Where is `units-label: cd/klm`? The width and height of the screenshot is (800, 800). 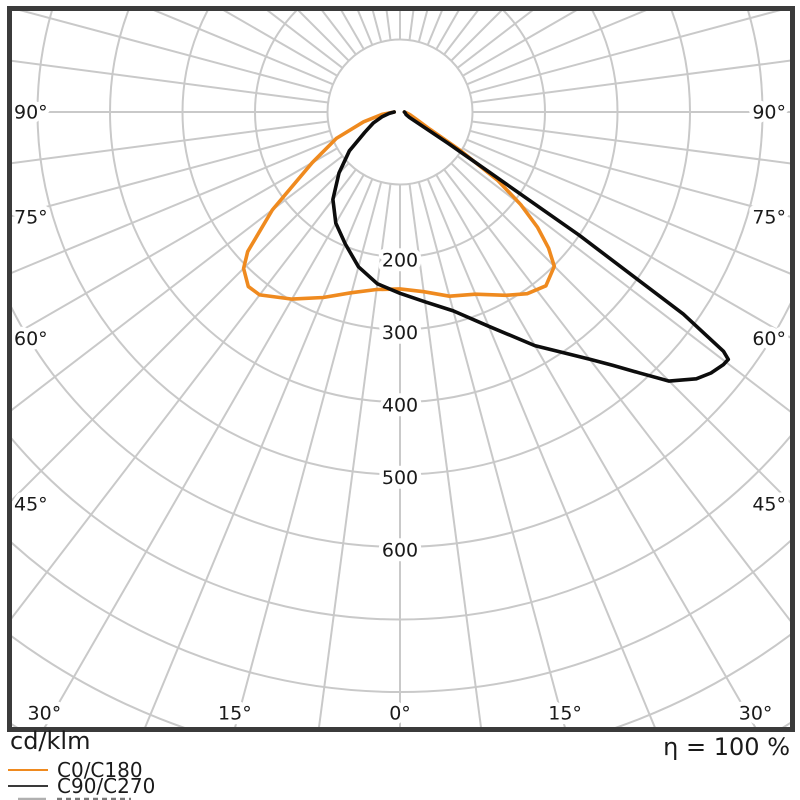
units-label: cd/klm is located at coordinates (50, 741).